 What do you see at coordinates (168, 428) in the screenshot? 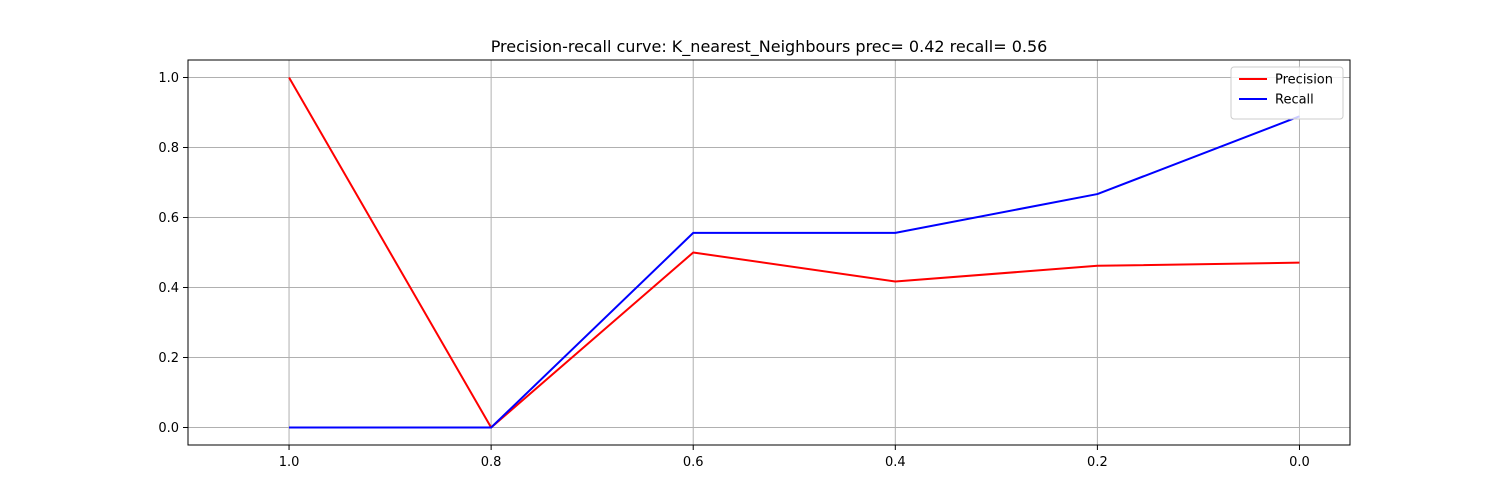
I see `y-tick-label: 0.0` at bounding box center [168, 428].